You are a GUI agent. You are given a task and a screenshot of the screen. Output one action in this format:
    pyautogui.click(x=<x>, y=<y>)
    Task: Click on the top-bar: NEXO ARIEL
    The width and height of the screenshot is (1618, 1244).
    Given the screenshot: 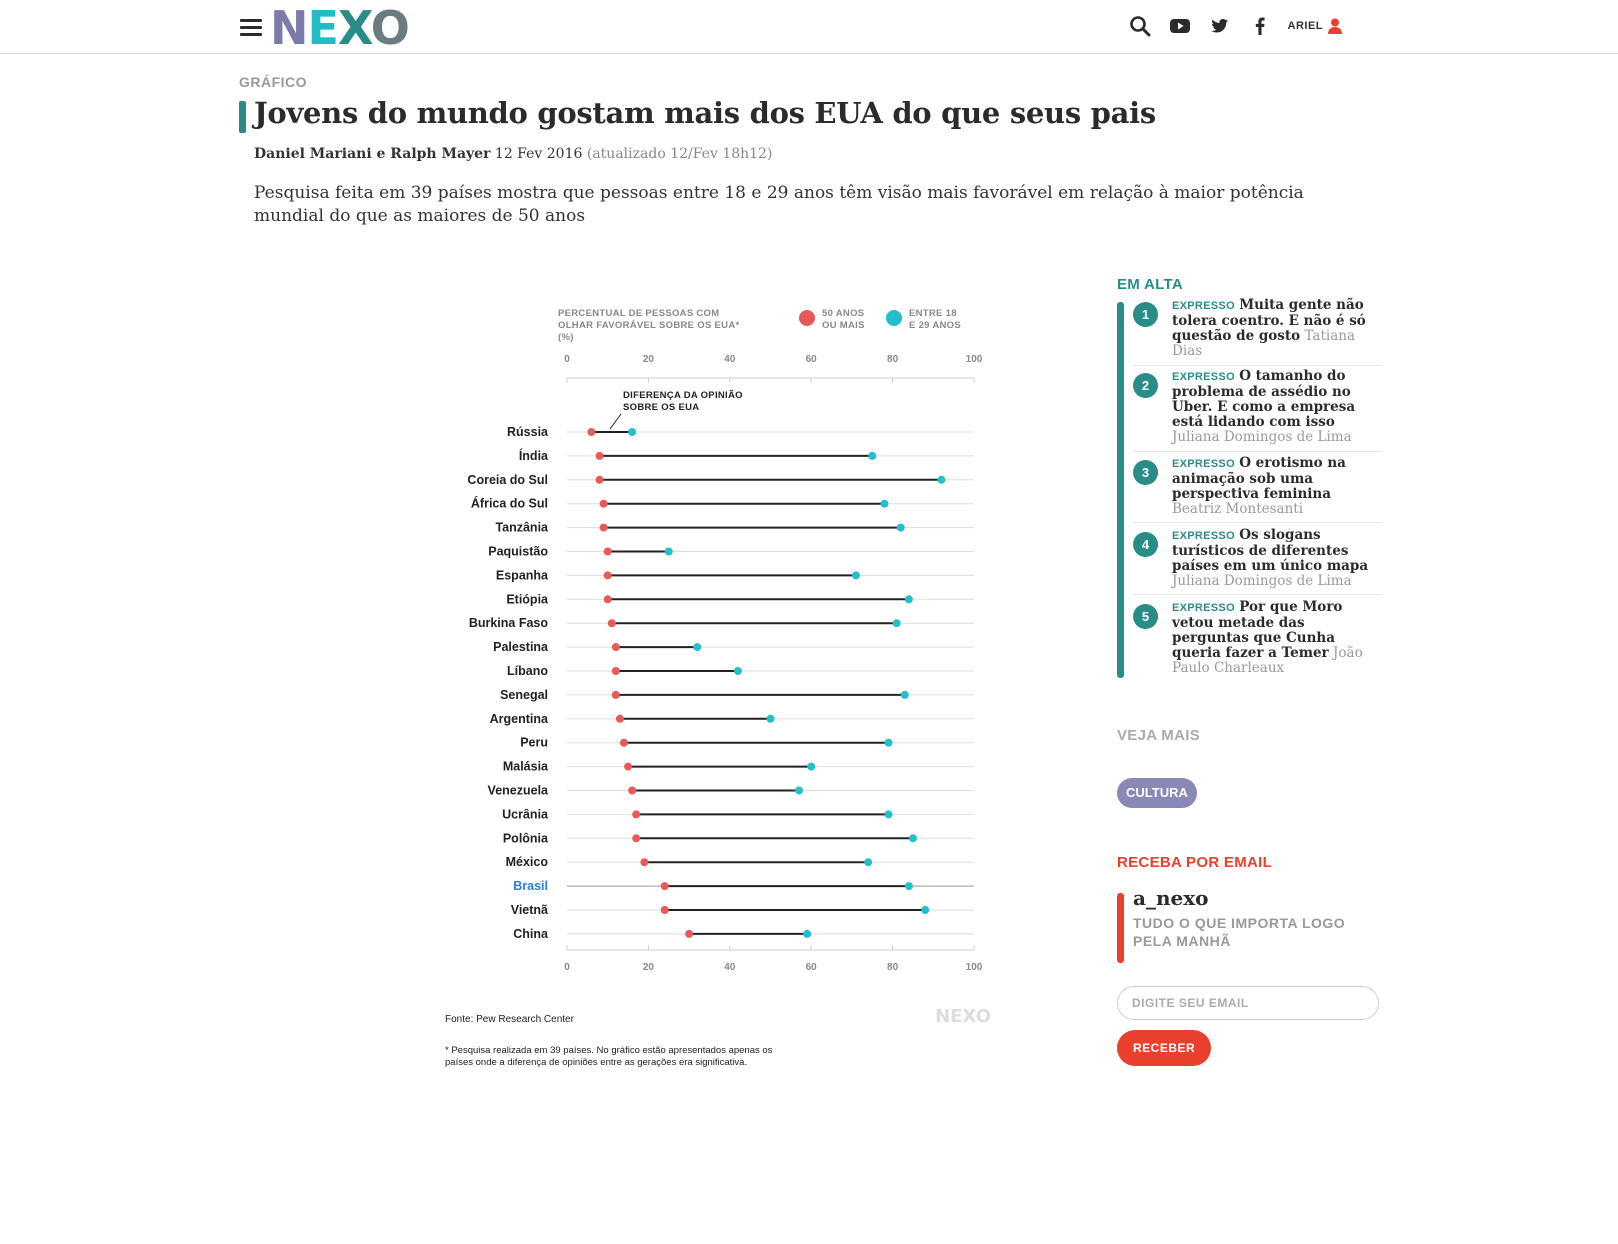 What is the action you would take?
    pyautogui.click(x=809, y=27)
    